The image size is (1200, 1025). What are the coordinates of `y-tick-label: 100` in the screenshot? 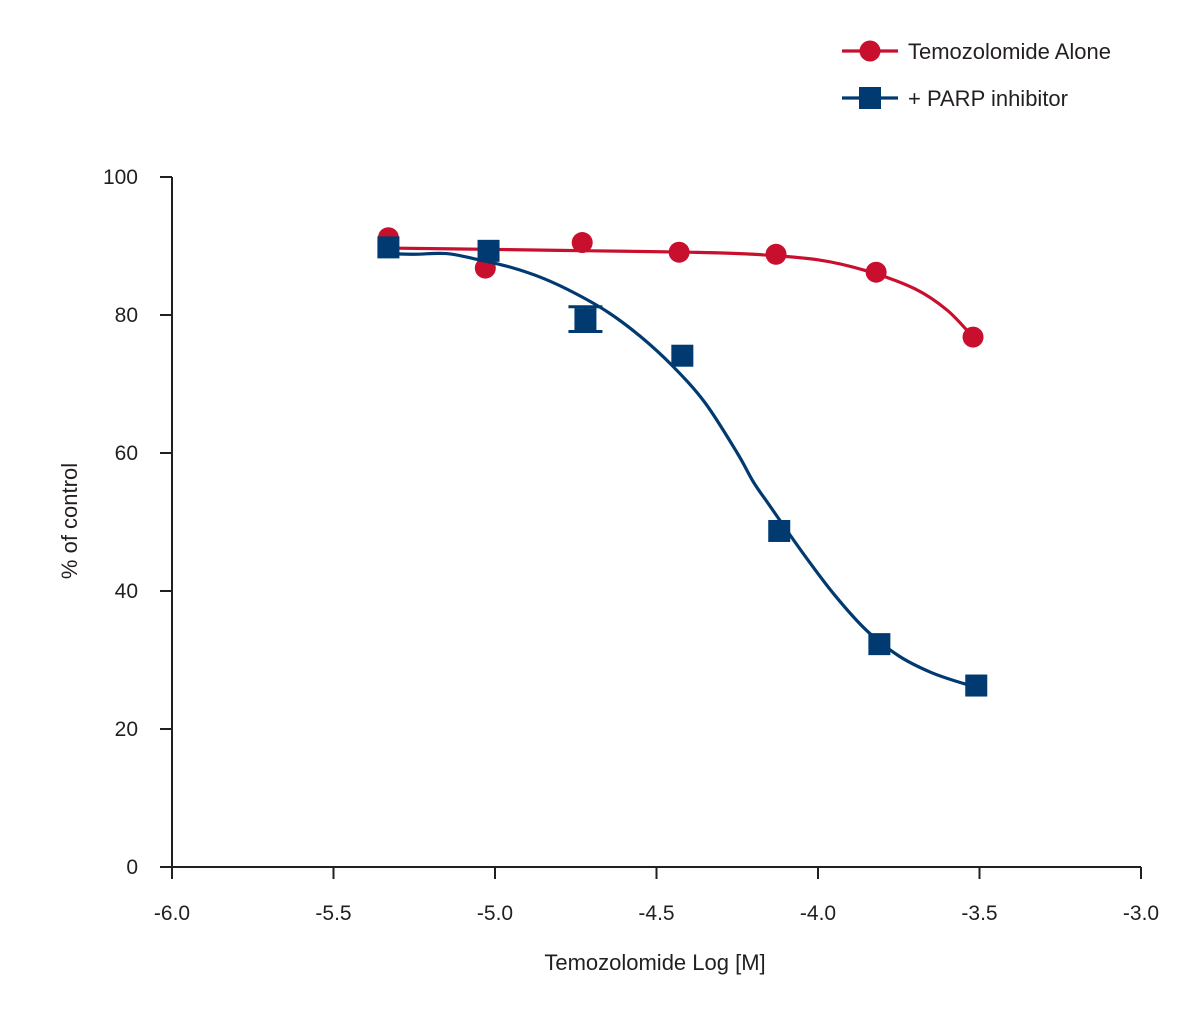 It's located at (120, 177).